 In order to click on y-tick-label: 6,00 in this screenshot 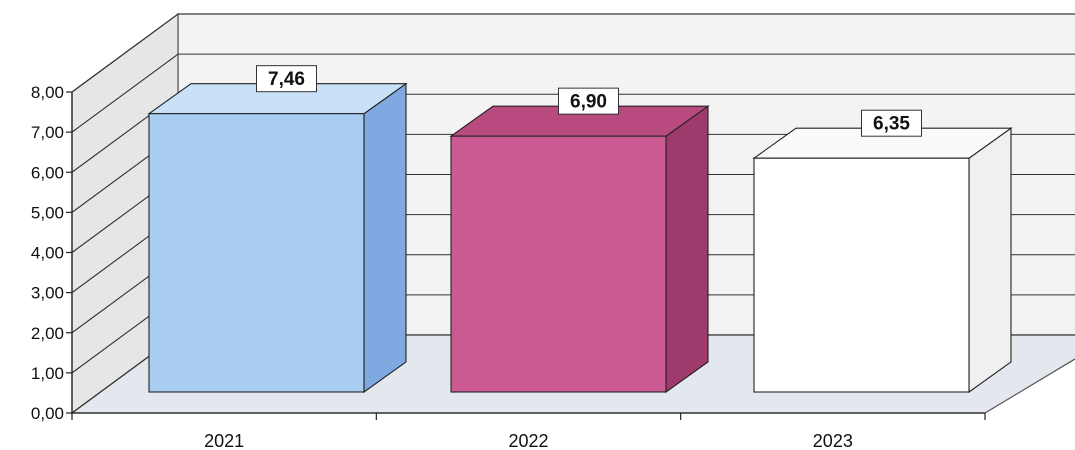, I will do `click(47, 172)`.